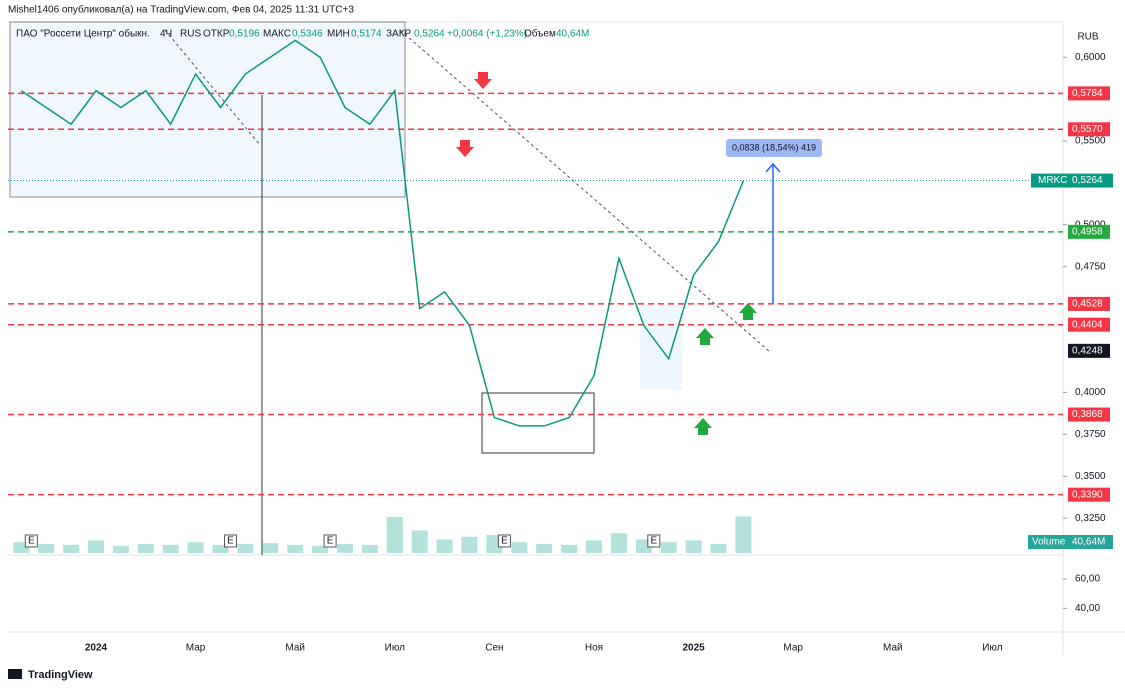 This screenshot has width=1125, height=693. What do you see at coordinates (338, 34) in the screenshot?
I see `legend-label: МИН` at bounding box center [338, 34].